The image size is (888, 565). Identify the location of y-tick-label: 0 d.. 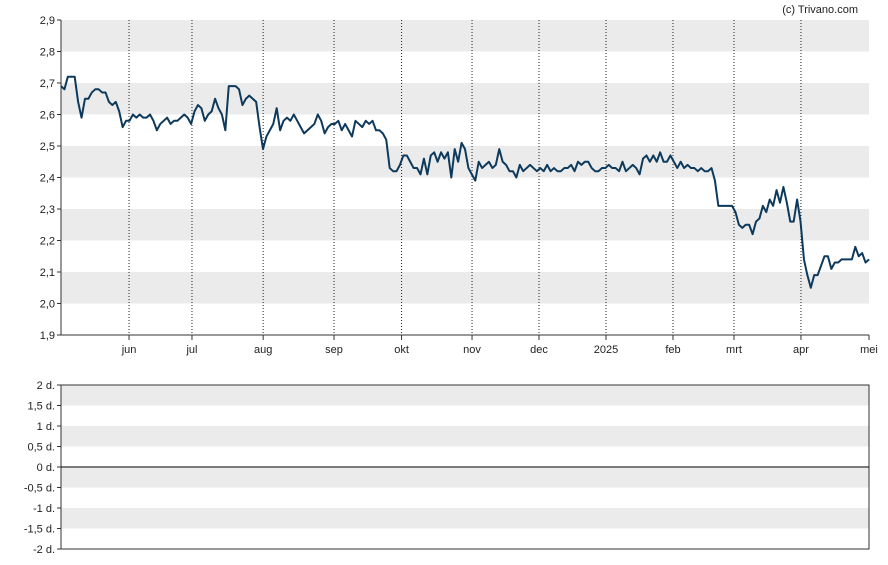
(46, 468).